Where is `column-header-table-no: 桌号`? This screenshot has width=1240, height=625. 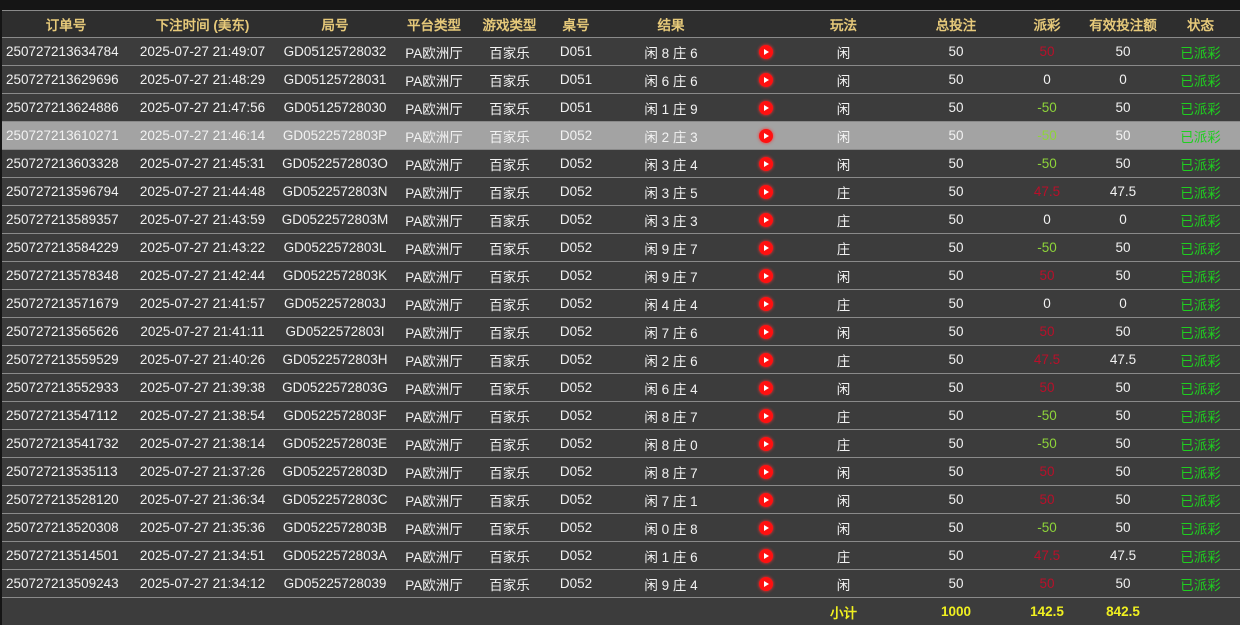 column-header-table-no: 桌号 is located at coordinates (576, 24).